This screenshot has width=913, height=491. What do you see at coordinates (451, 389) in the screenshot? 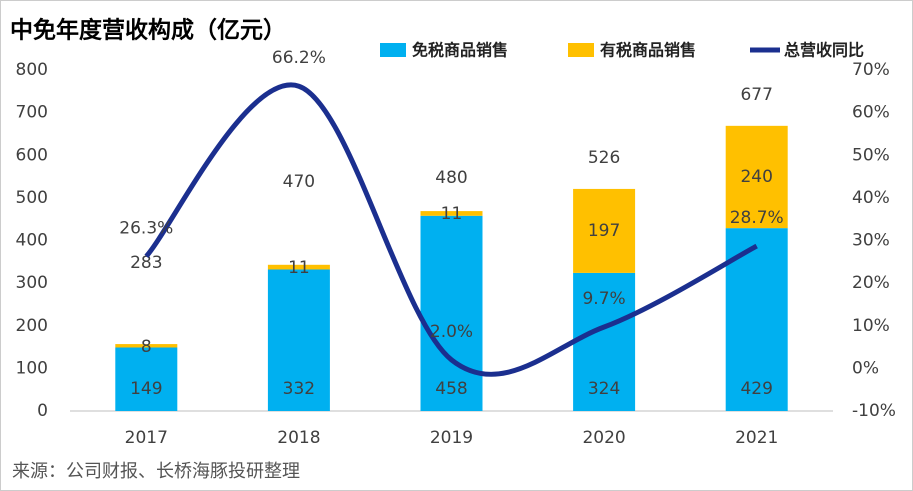
I see `data-label: 458` at bounding box center [451, 389].